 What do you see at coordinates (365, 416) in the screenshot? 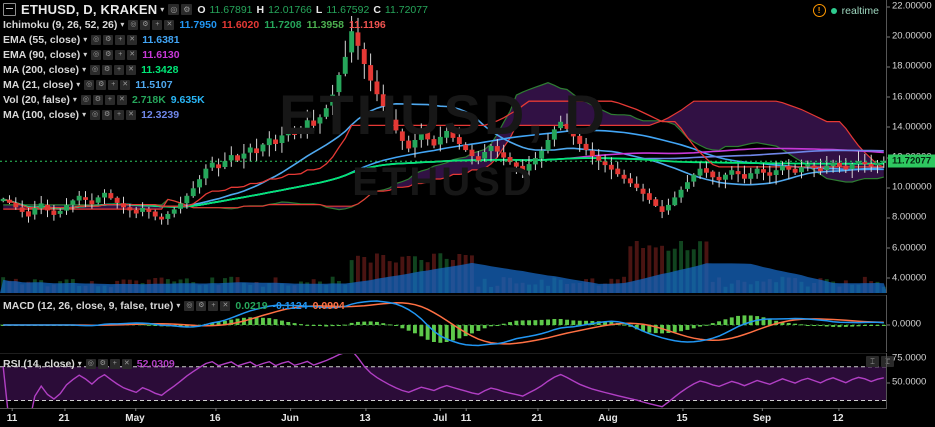
I see `date-tick: 13` at bounding box center [365, 416].